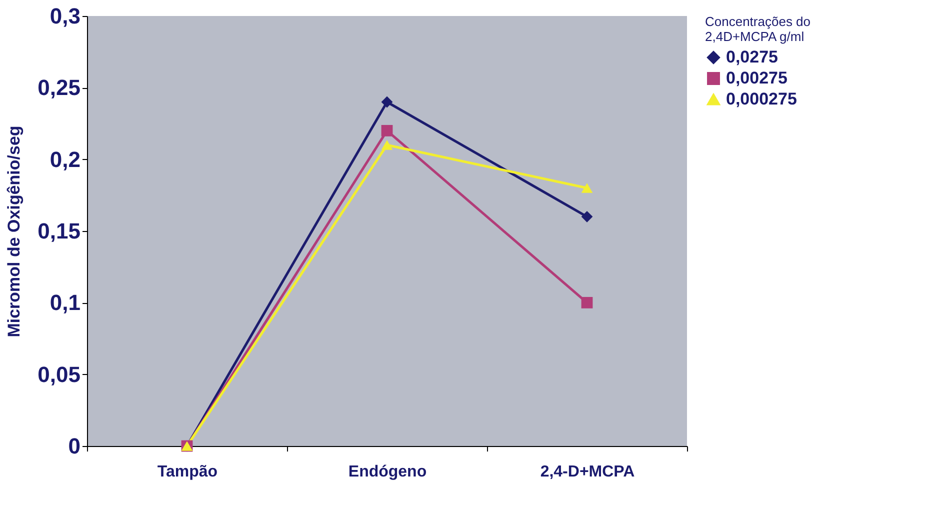  What do you see at coordinates (59, 374) in the screenshot?
I see `y-tick-label: 0,05` at bounding box center [59, 374].